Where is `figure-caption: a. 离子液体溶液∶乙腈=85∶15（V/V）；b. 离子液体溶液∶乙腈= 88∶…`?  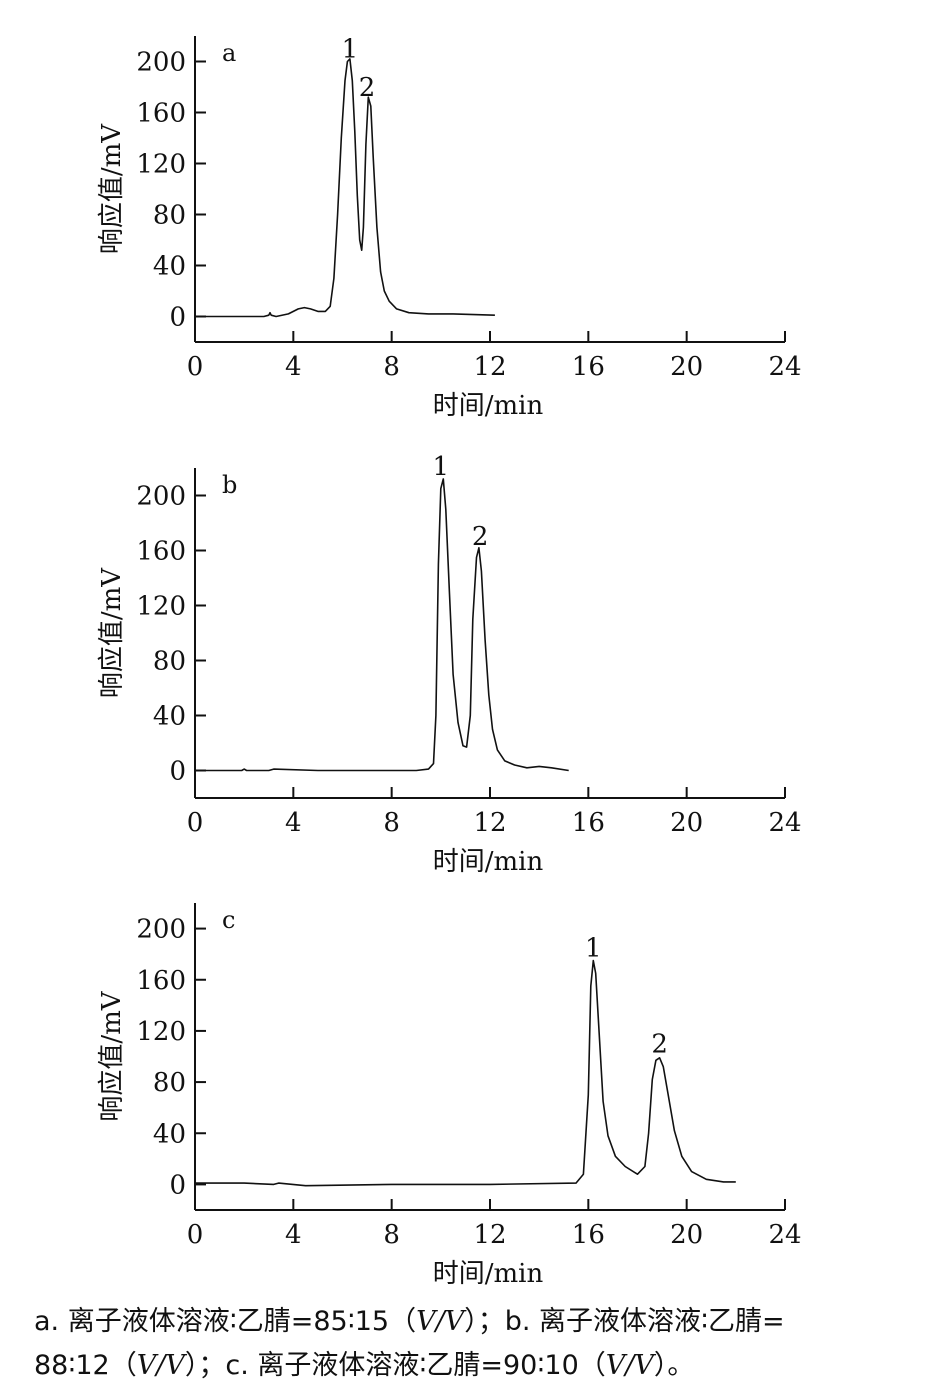 figure-caption: a. 离子液体溶液∶乙腈=85∶15（V/V）；b. 离子液体溶液∶乙腈= 88∶… is located at coordinates (479, 1344).